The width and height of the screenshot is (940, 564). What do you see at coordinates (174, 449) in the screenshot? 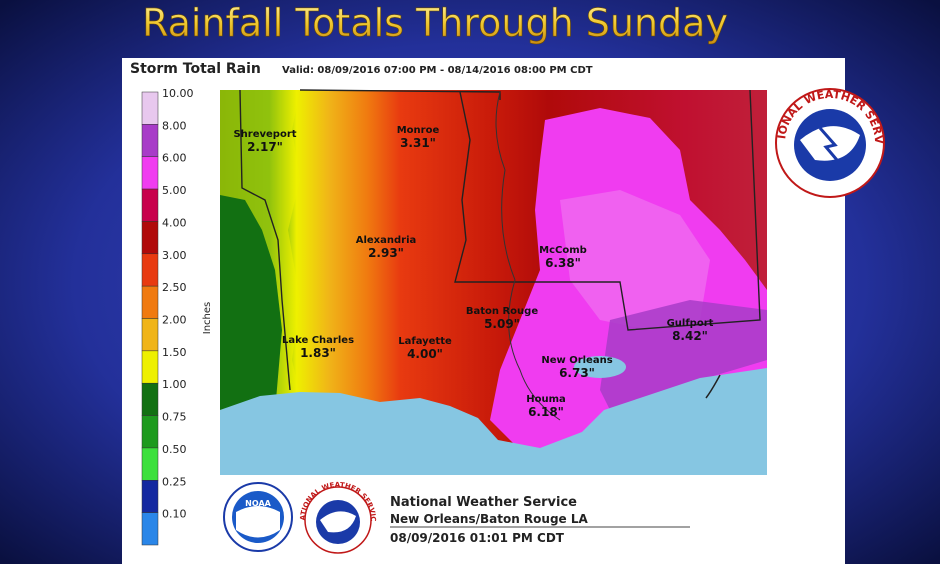
I see `legend-label: 0.50` at bounding box center [174, 449].